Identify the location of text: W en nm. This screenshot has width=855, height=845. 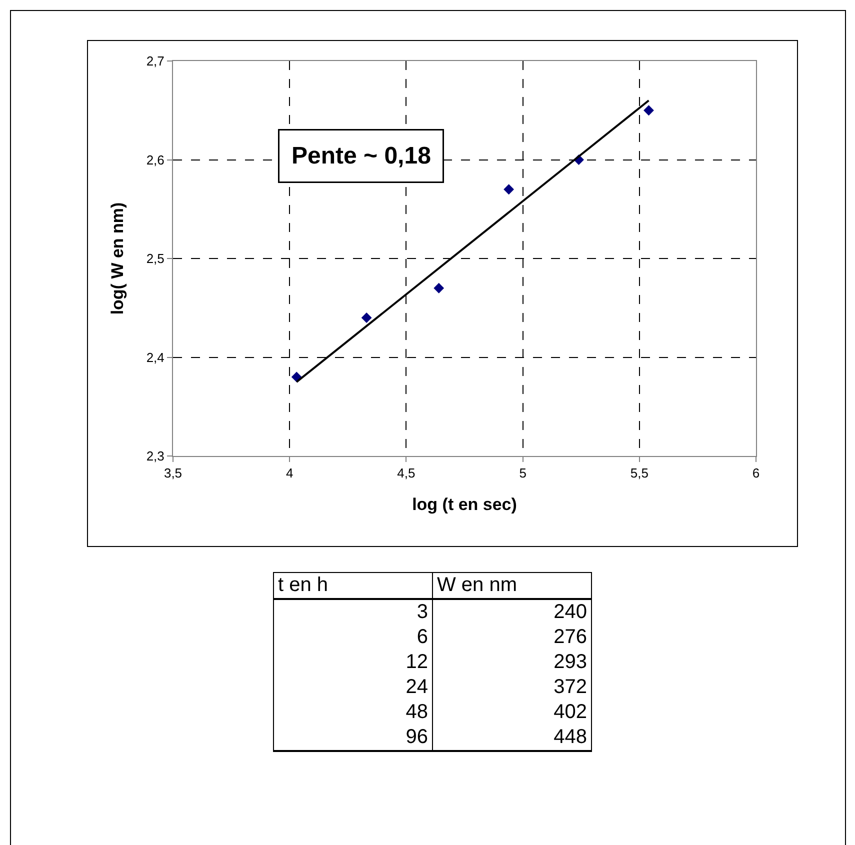
(512, 585).